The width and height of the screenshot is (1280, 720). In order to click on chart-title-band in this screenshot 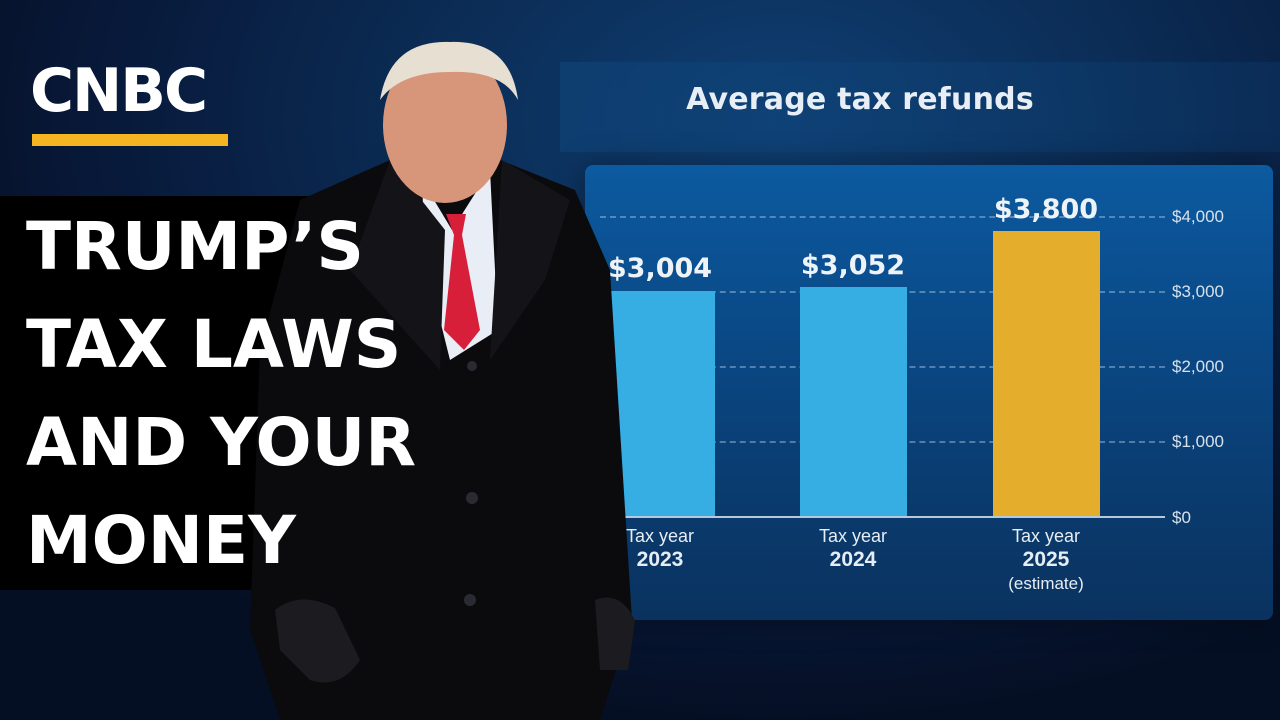, I will do `click(920, 107)`.